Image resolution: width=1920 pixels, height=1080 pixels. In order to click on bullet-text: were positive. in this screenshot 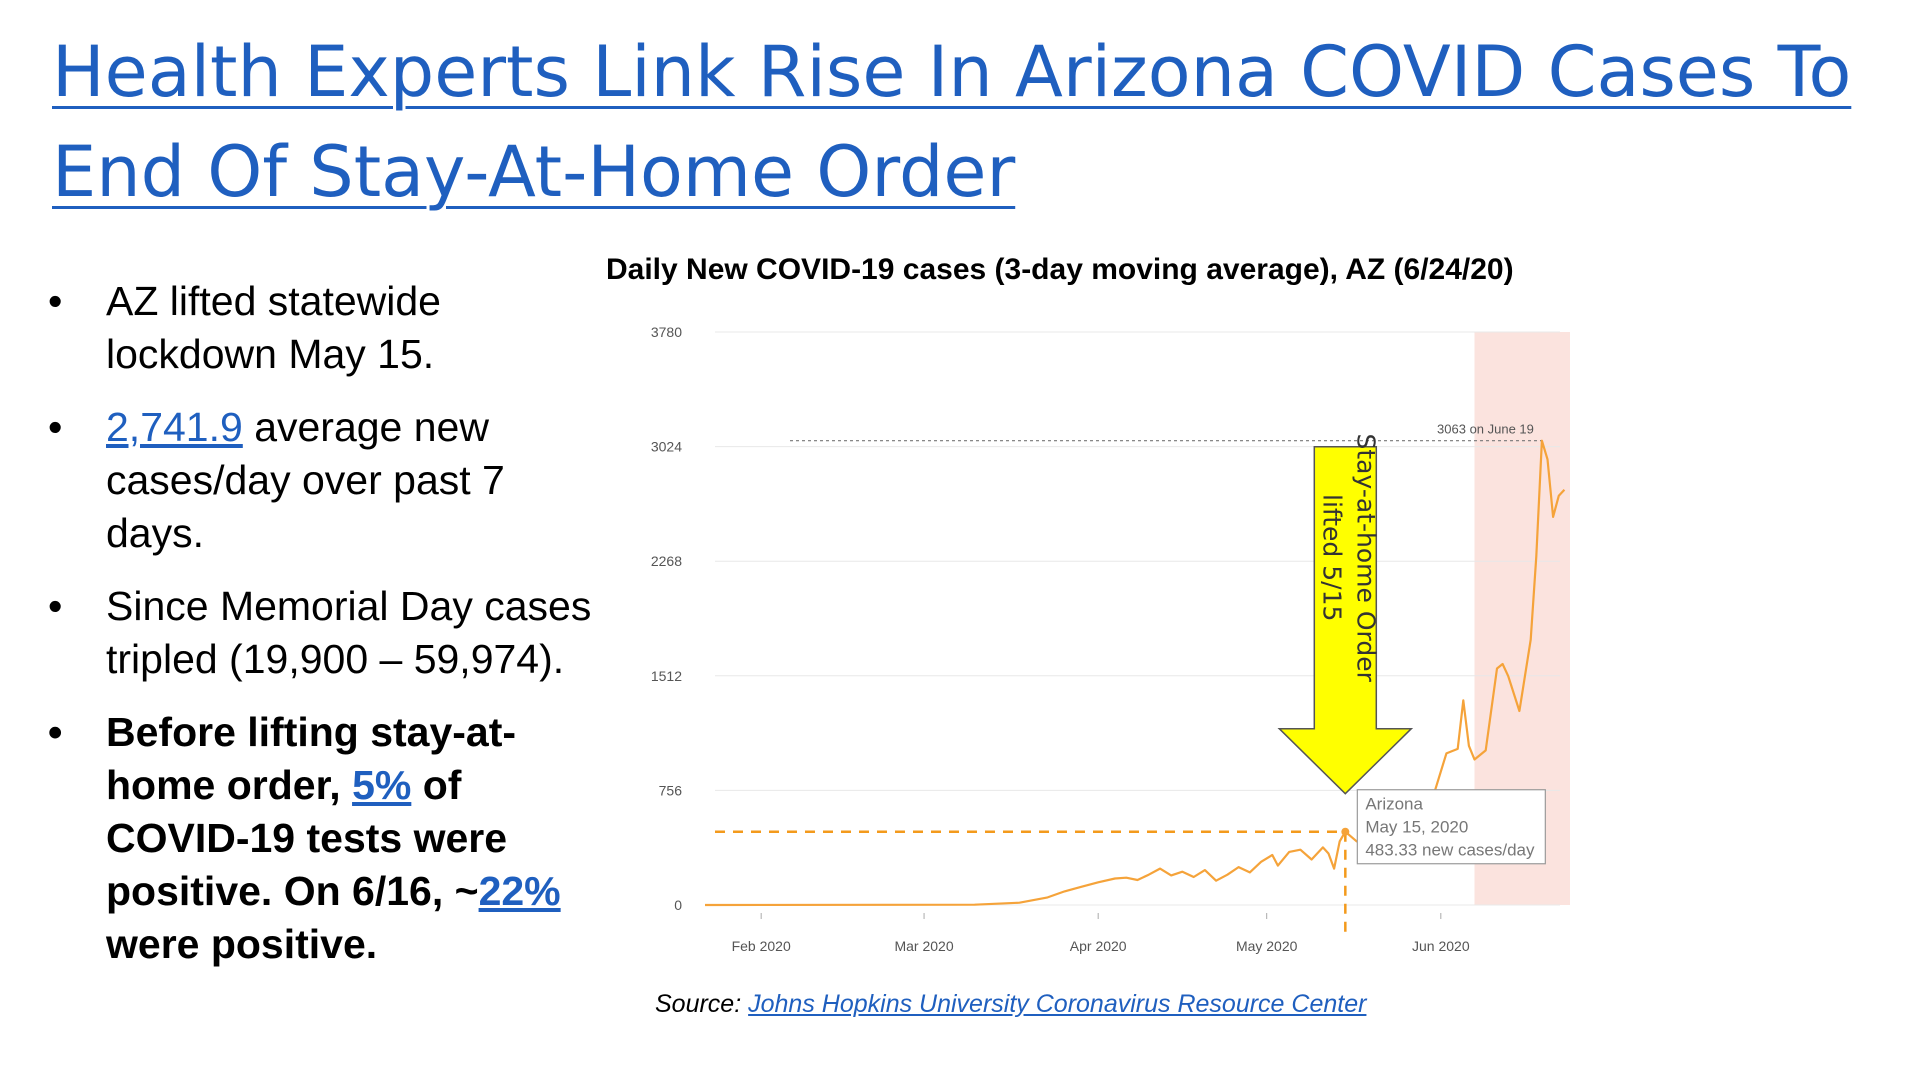, I will do `click(242, 944)`.